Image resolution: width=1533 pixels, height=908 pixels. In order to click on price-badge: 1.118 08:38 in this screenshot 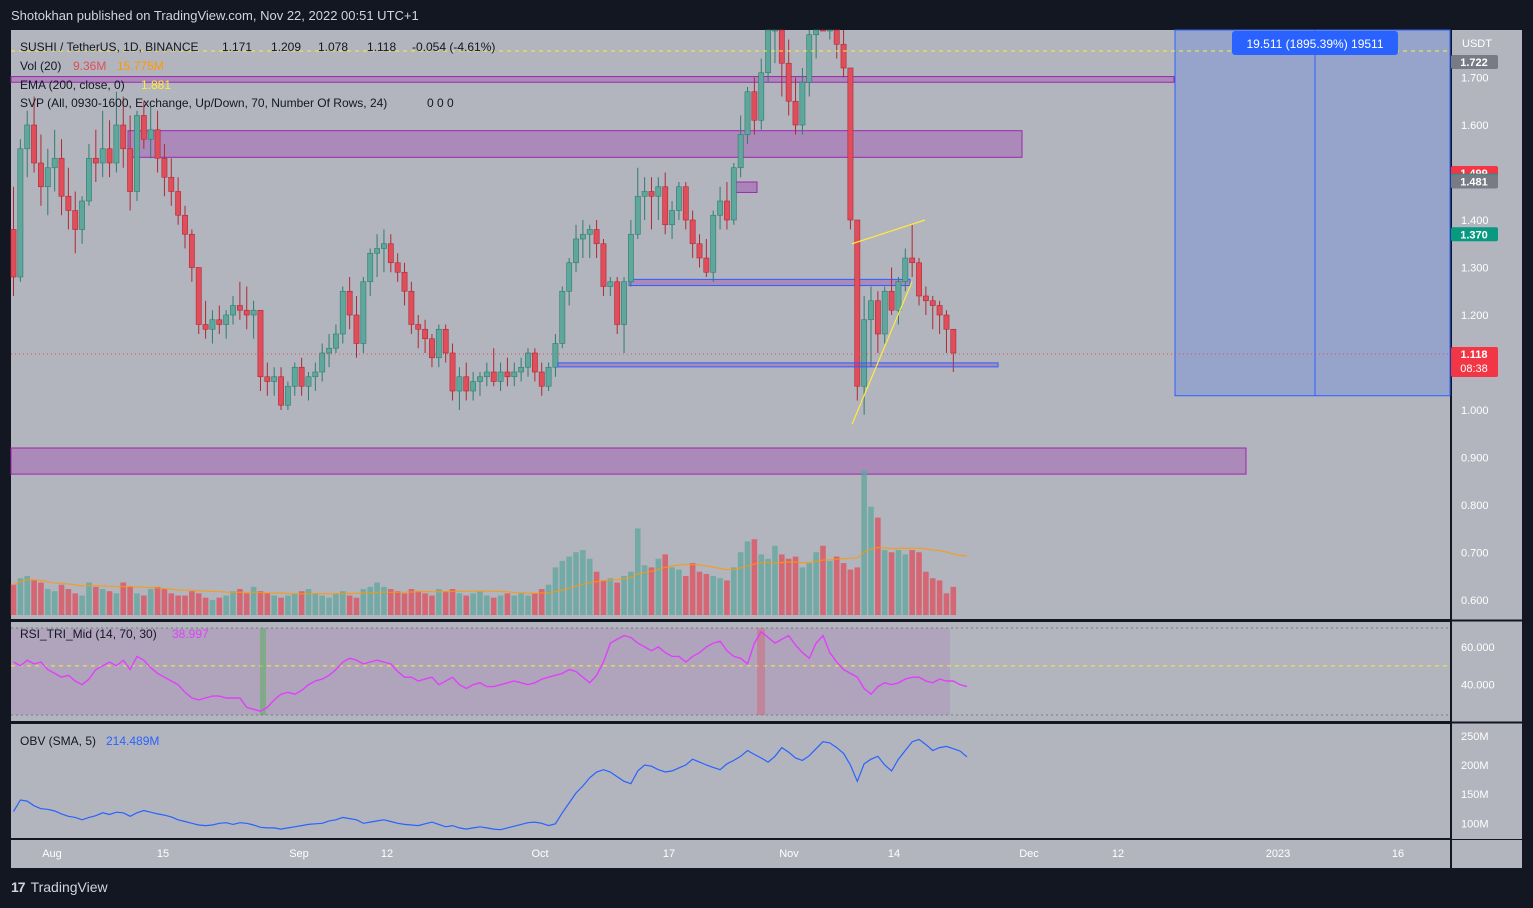, I will do `click(1474, 361)`.